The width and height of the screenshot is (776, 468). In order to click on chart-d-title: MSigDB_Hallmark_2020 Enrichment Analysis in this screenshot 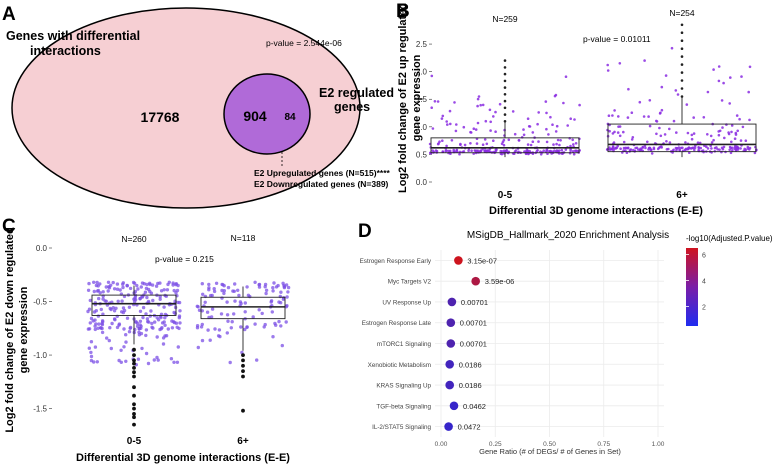, I will do `click(568, 235)`.